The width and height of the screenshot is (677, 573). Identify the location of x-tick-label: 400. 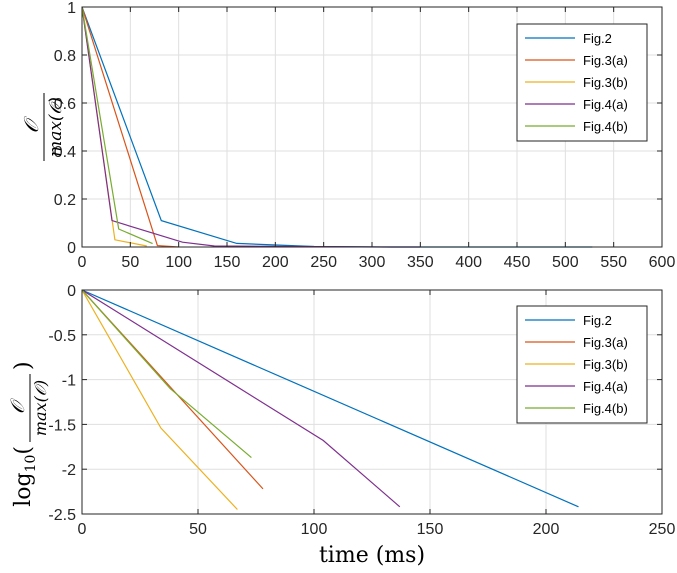
(468, 262).